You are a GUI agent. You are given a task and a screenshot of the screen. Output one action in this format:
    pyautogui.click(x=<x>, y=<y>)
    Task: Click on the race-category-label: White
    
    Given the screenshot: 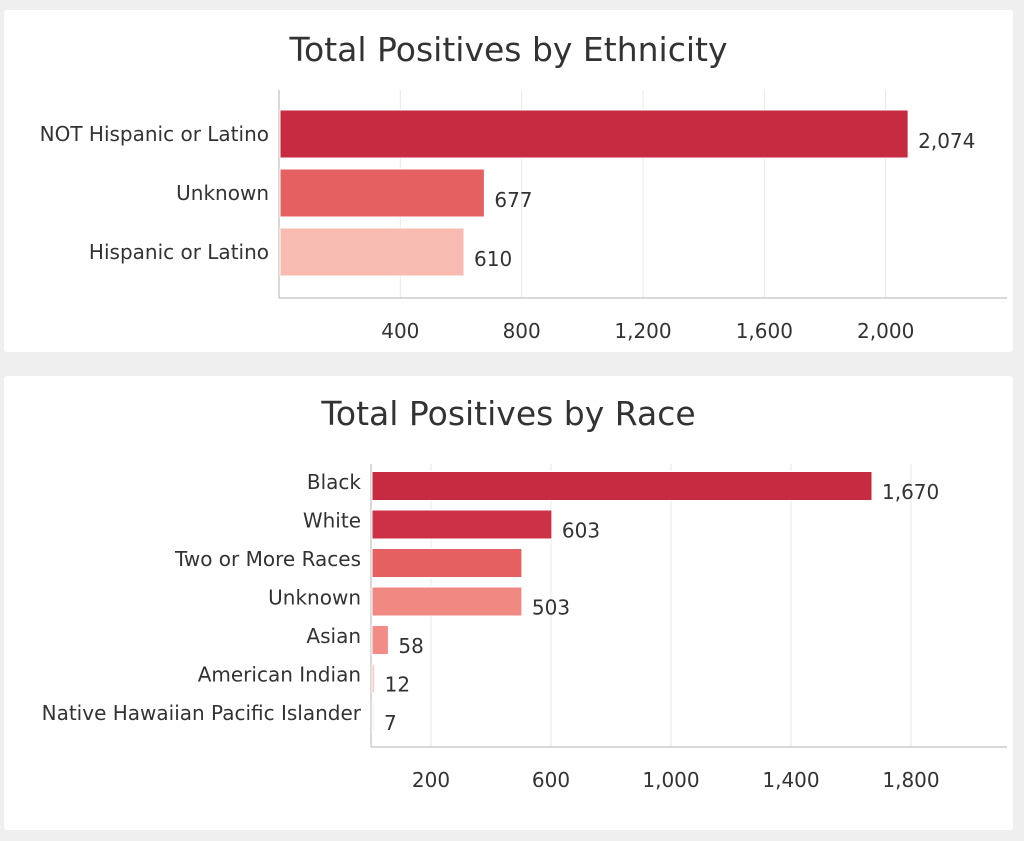 What is the action you would take?
    pyautogui.click(x=332, y=521)
    